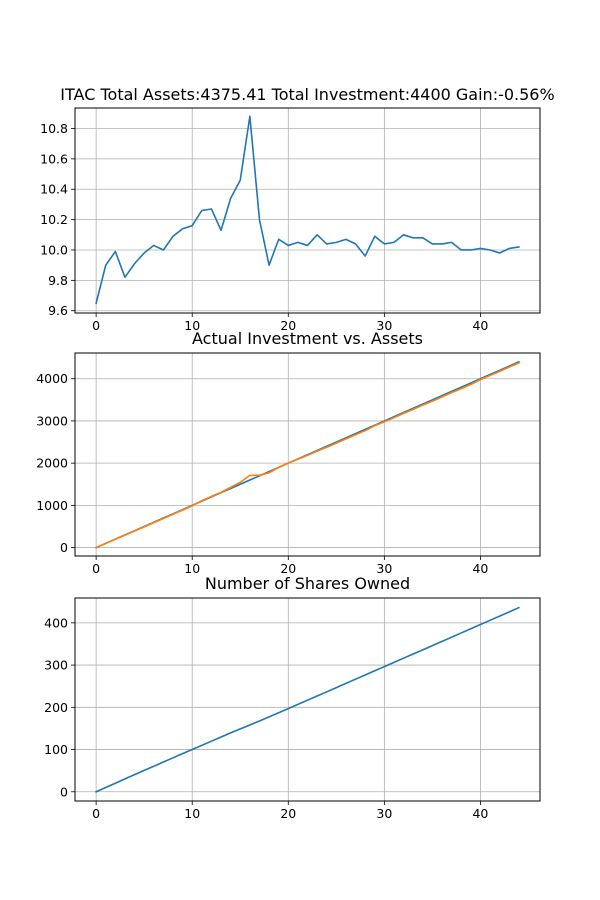 This screenshot has height=900, width=600. I want to click on y-tick-label: 2000, so click(52, 463).